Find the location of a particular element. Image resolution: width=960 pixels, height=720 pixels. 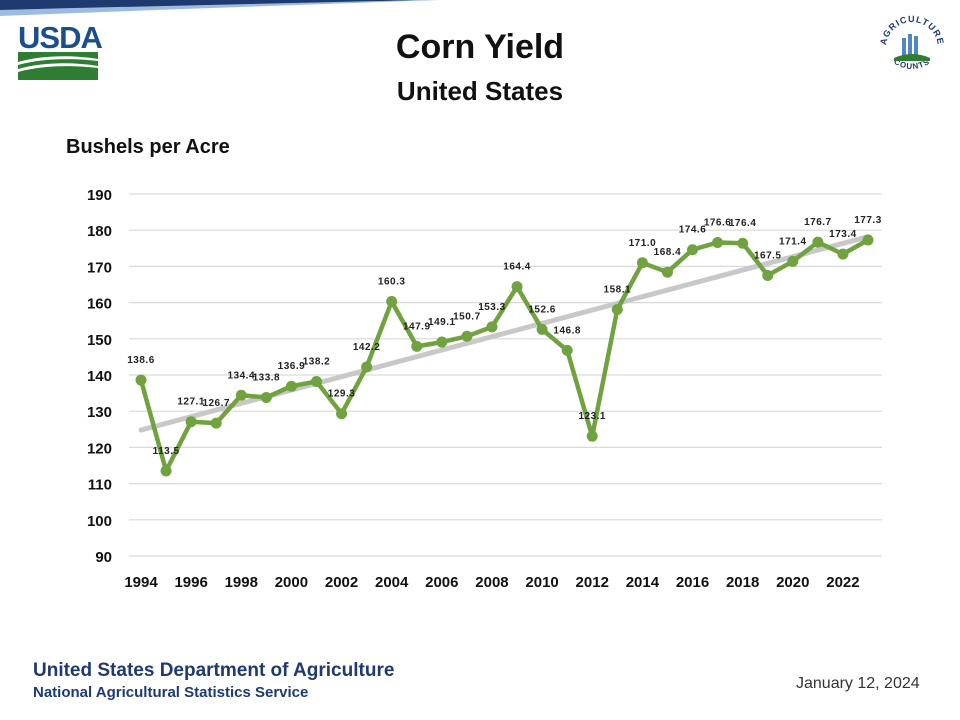

data-point-2018 is located at coordinates (743, 243).